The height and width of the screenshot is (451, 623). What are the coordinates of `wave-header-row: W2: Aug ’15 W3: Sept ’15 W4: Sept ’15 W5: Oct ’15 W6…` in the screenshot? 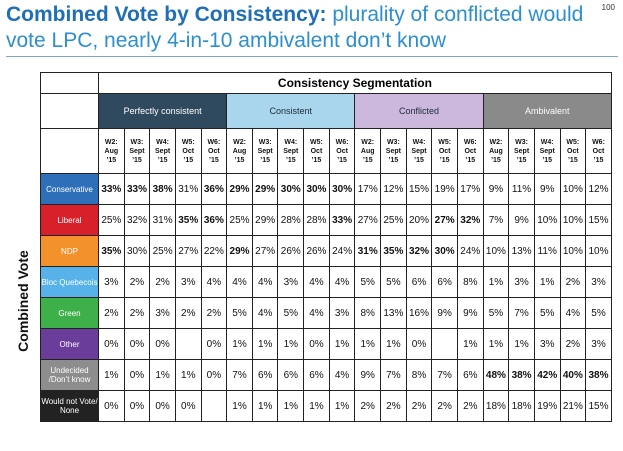 It's located at (326, 151).